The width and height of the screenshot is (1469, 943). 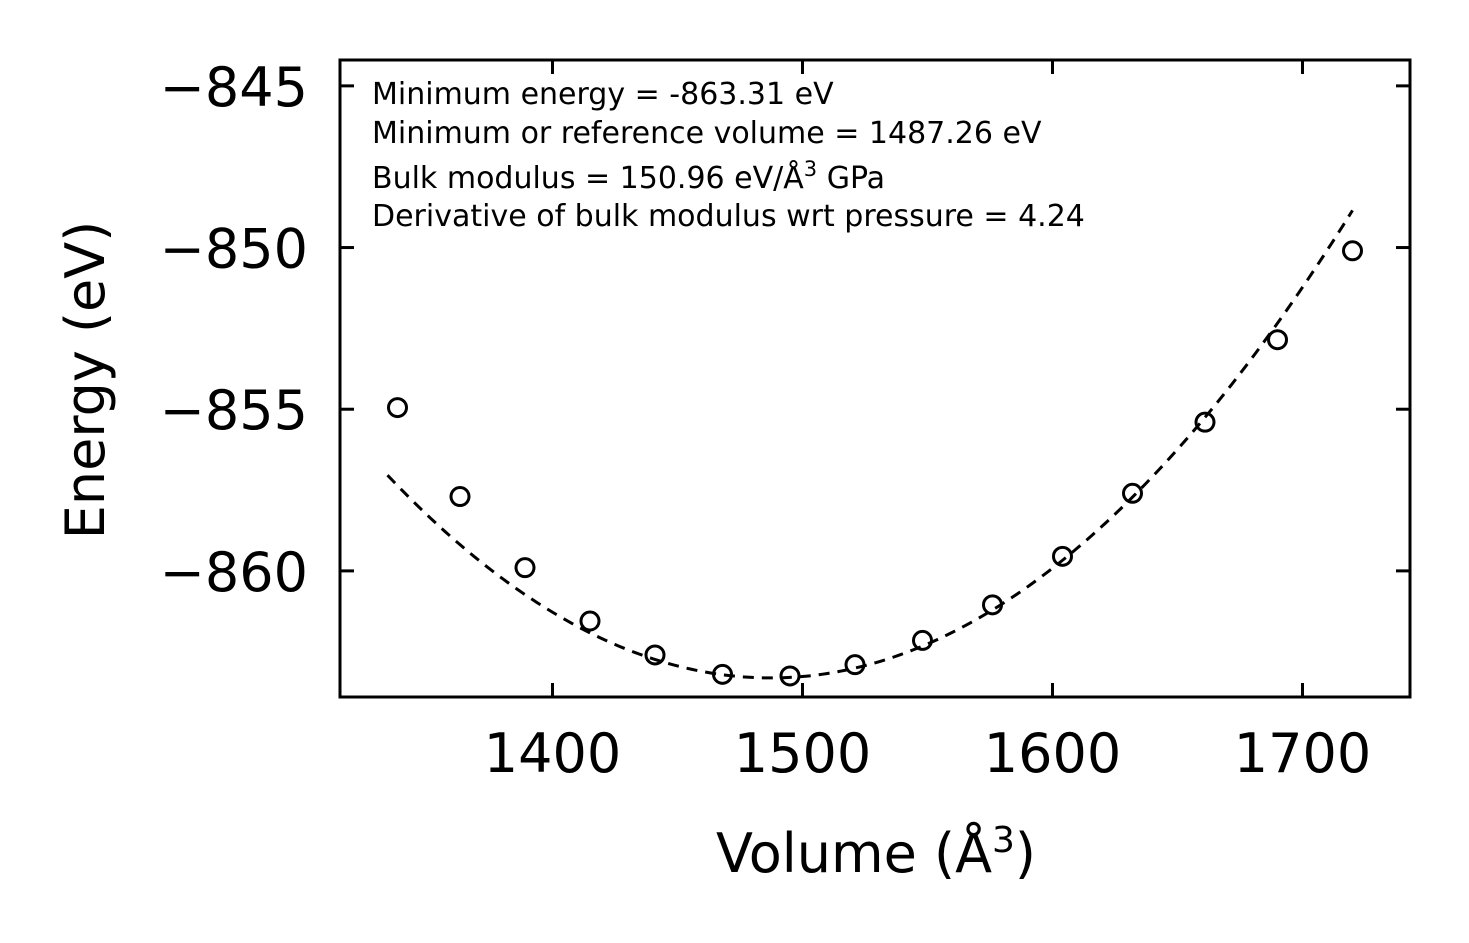 What do you see at coordinates (85, 380) in the screenshot?
I see `y-axis-label: Energy (eV)` at bounding box center [85, 380].